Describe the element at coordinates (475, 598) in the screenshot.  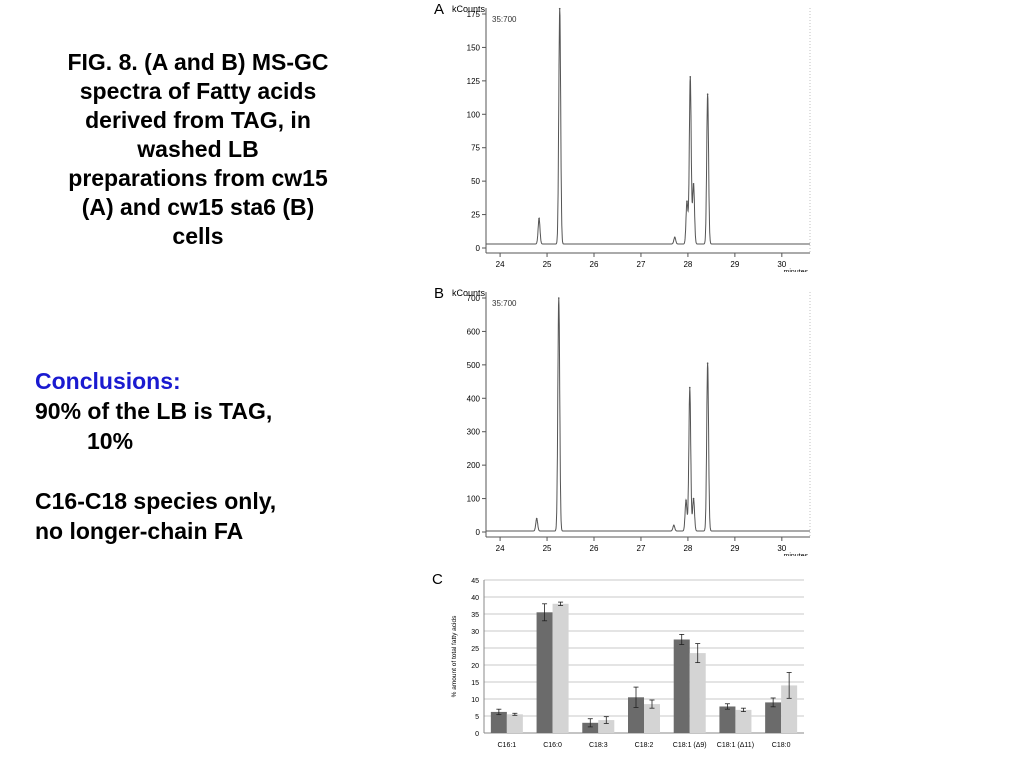
I see `y-tick-label: 40` at that location.